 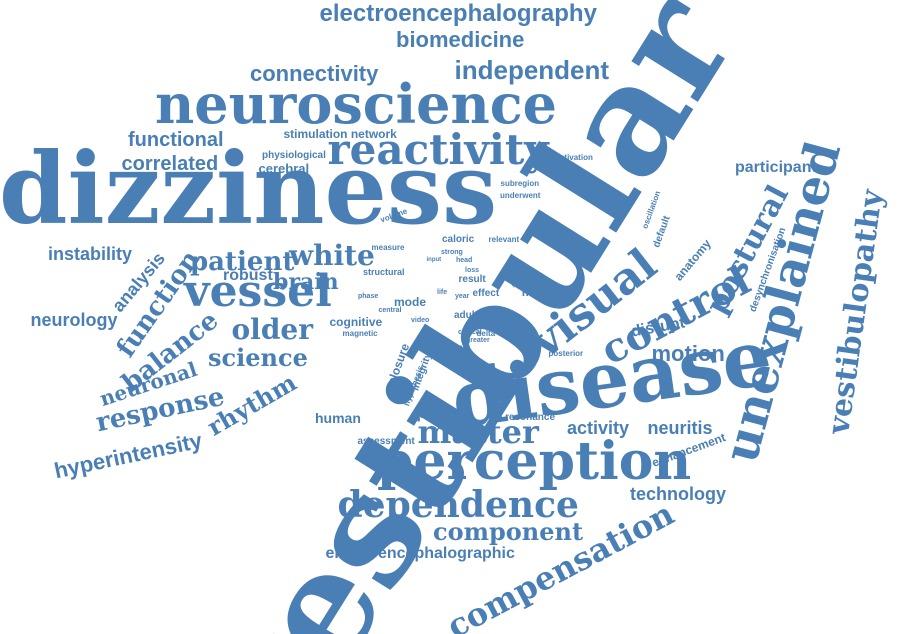 I want to click on word-assessment: assessment, so click(x=386, y=441).